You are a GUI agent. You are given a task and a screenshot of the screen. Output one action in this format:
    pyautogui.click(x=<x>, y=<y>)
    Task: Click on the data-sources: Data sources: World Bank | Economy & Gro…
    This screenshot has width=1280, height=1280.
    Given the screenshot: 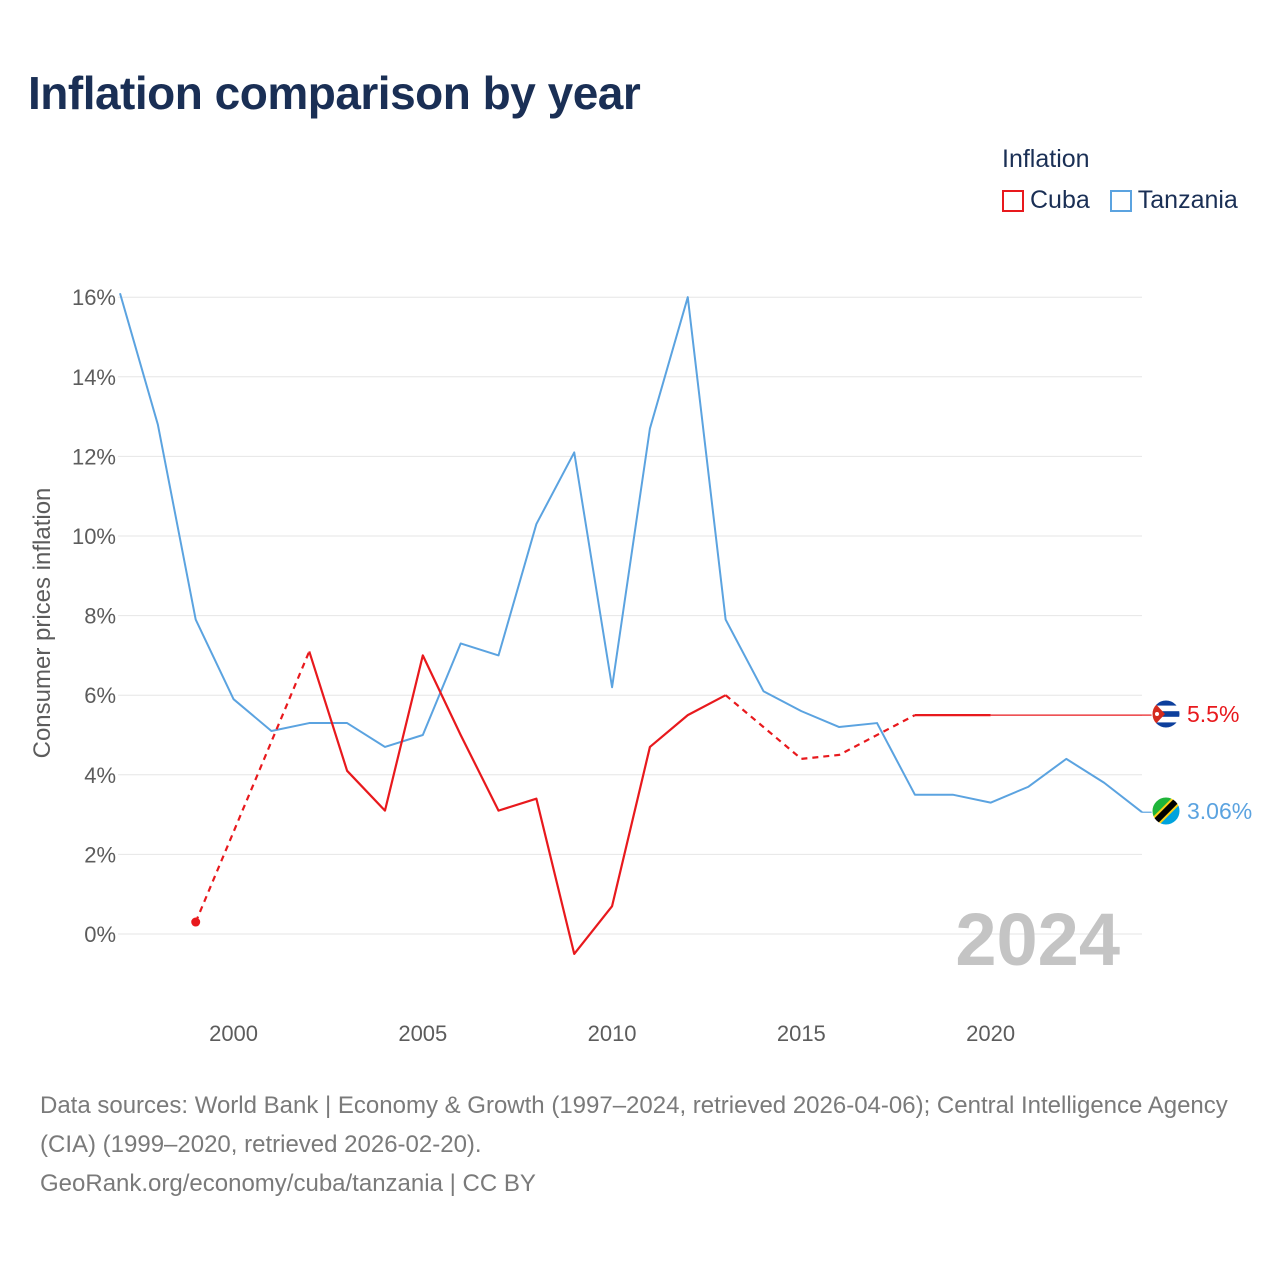 What is the action you would take?
    pyautogui.click(x=634, y=1125)
    